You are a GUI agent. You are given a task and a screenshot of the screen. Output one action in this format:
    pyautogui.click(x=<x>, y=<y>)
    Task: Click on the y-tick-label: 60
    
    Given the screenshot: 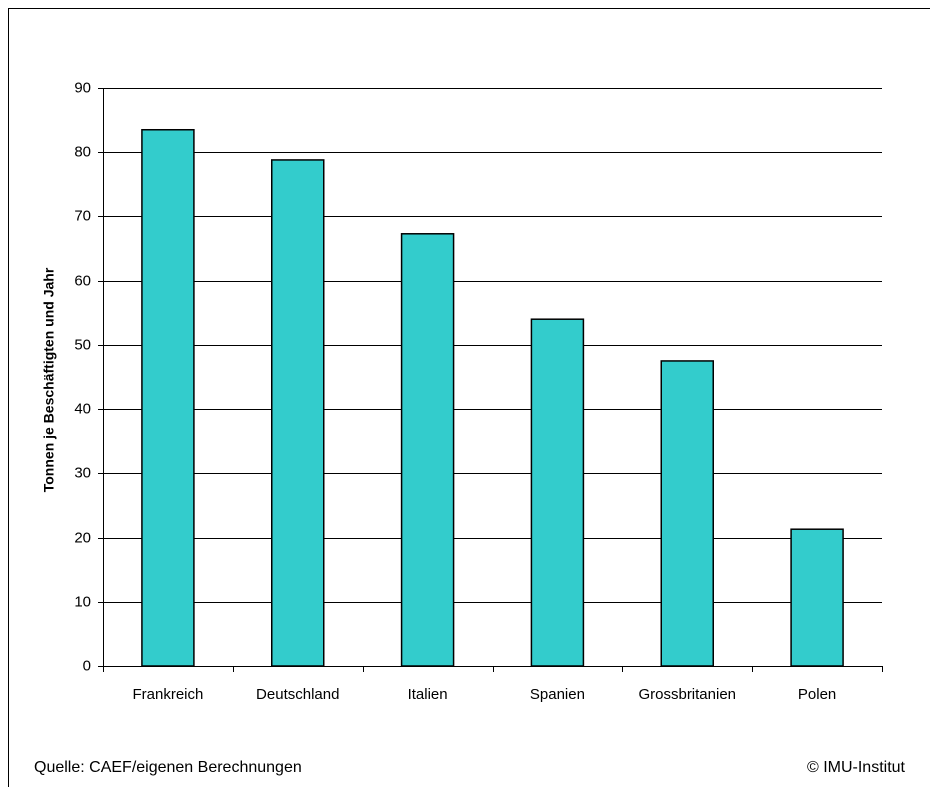 What is the action you would take?
    pyautogui.click(x=82, y=280)
    